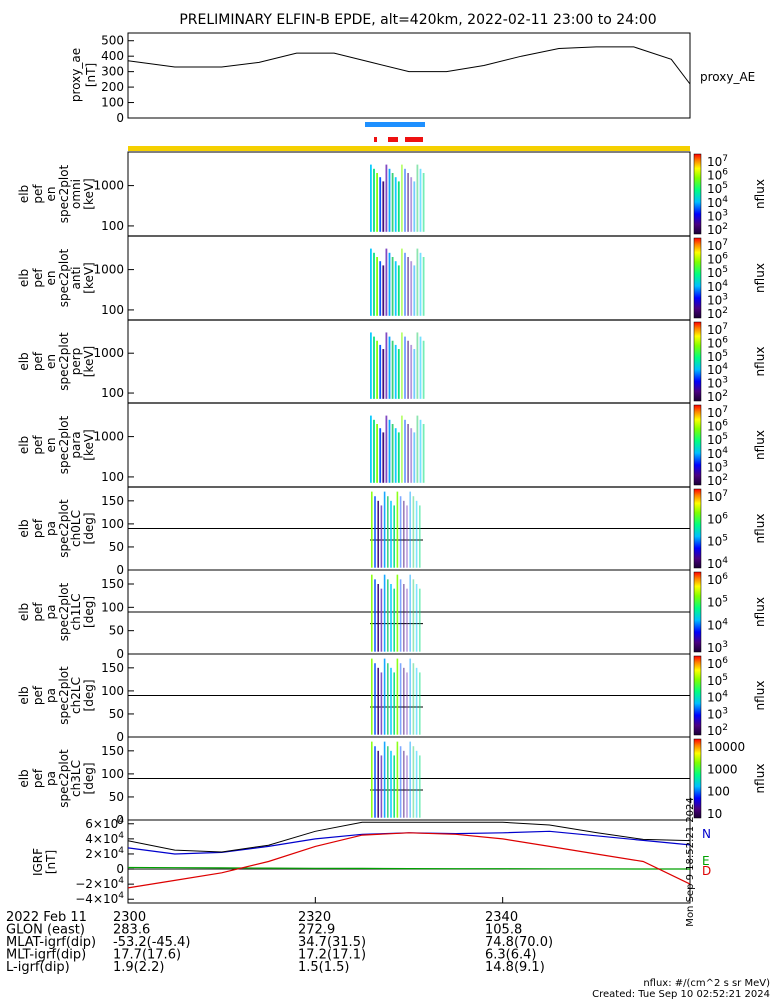  What do you see at coordinates (89, 696) in the screenshot?
I see `ch2LC-ylabel-part: [deg]` at bounding box center [89, 696].